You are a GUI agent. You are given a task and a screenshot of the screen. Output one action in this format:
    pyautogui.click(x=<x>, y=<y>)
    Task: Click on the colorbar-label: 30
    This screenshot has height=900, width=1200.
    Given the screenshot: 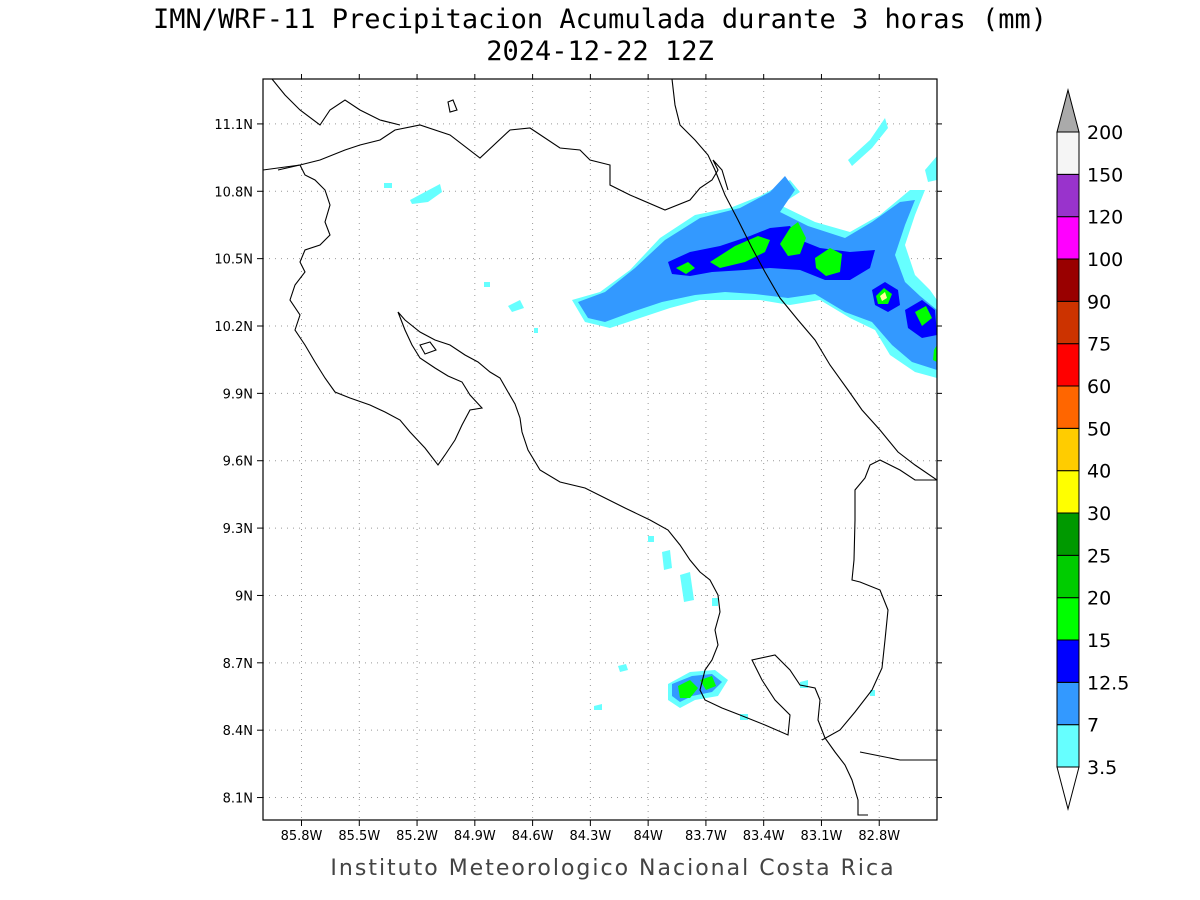 What is the action you would take?
    pyautogui.click(x=1099, y=514)
    